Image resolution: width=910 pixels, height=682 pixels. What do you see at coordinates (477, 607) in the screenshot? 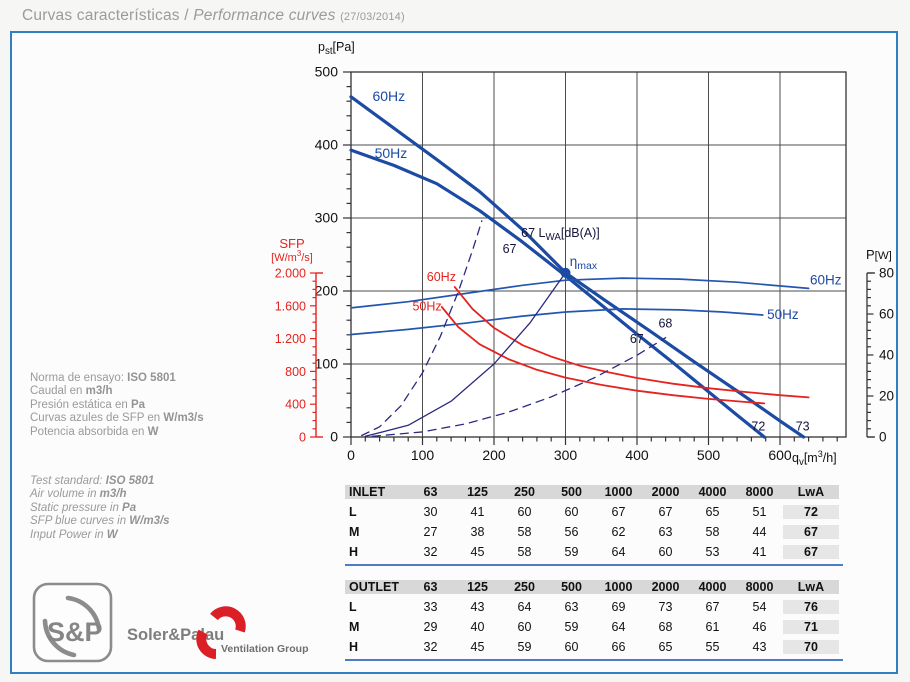
I see `table-cell: 43` at bounding box center [477, 607].